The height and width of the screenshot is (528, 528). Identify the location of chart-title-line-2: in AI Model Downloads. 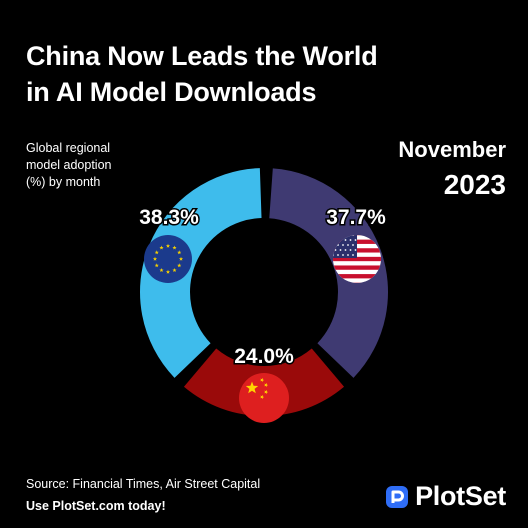
(171, 92).